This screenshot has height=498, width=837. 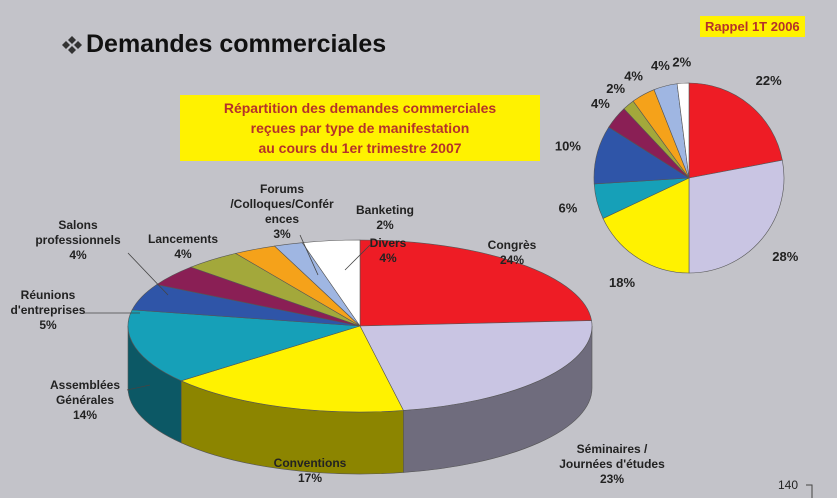 I want to click on value-label: 23%, so click(x=612, y=479).